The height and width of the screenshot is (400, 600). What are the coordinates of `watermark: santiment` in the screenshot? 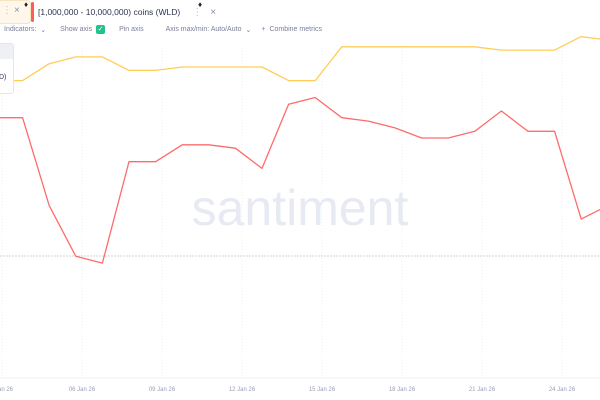 It's located at (300, 208).